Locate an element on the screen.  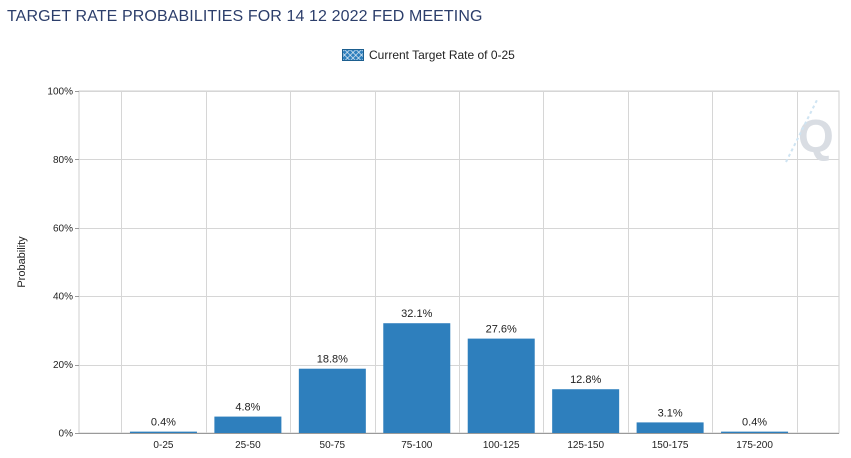
bar-data-label: 18.8% is located at coordinates (332, 360).